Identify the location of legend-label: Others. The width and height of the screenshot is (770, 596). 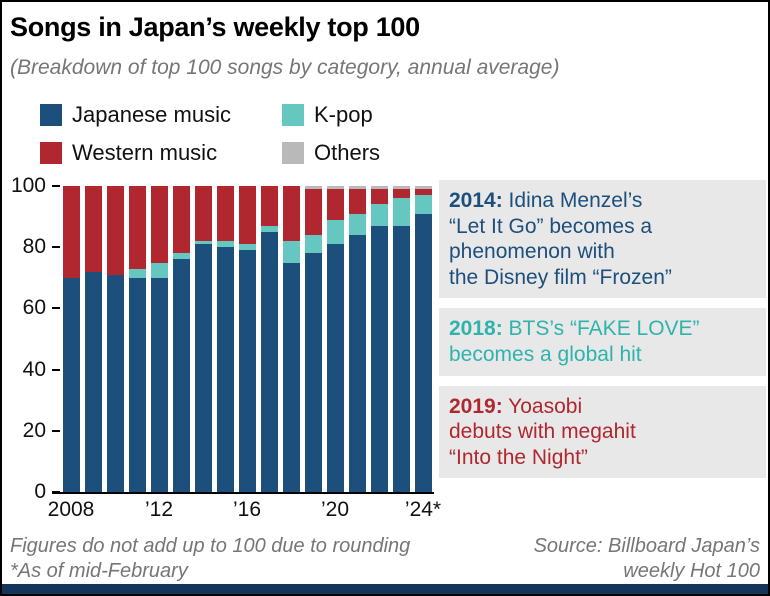
(347, 152).